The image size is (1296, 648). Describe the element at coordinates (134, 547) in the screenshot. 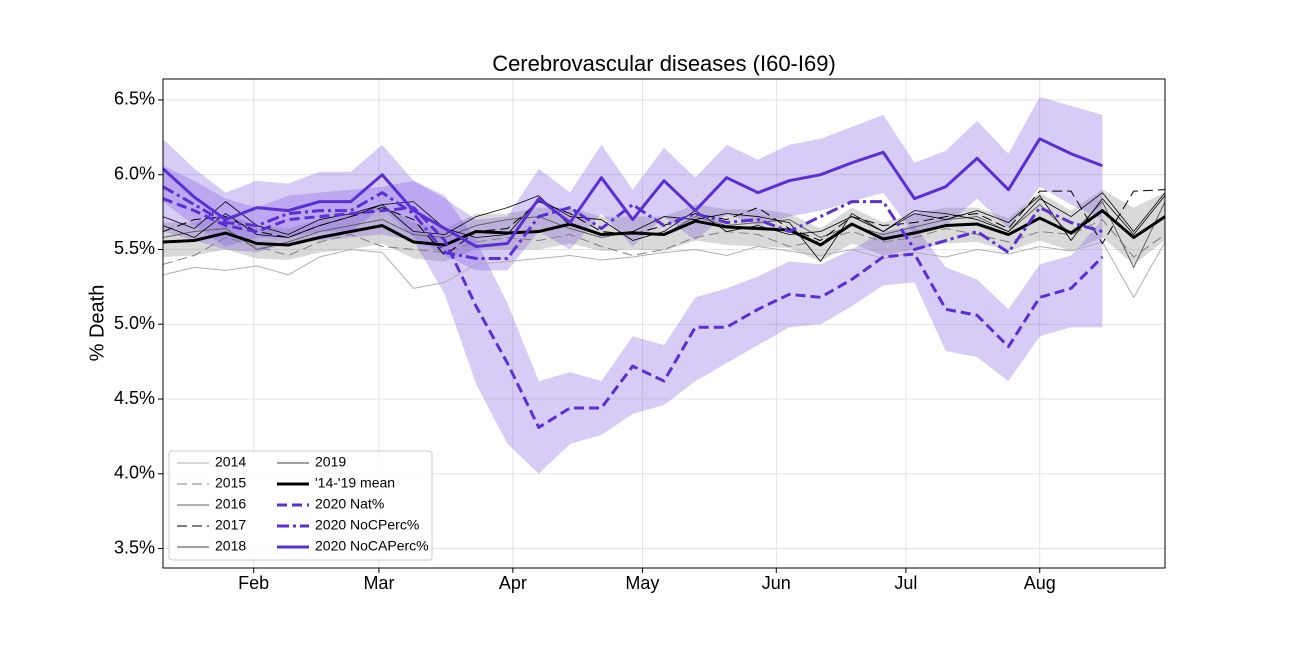

I see `y-tick-label: 3.5%` at that location.